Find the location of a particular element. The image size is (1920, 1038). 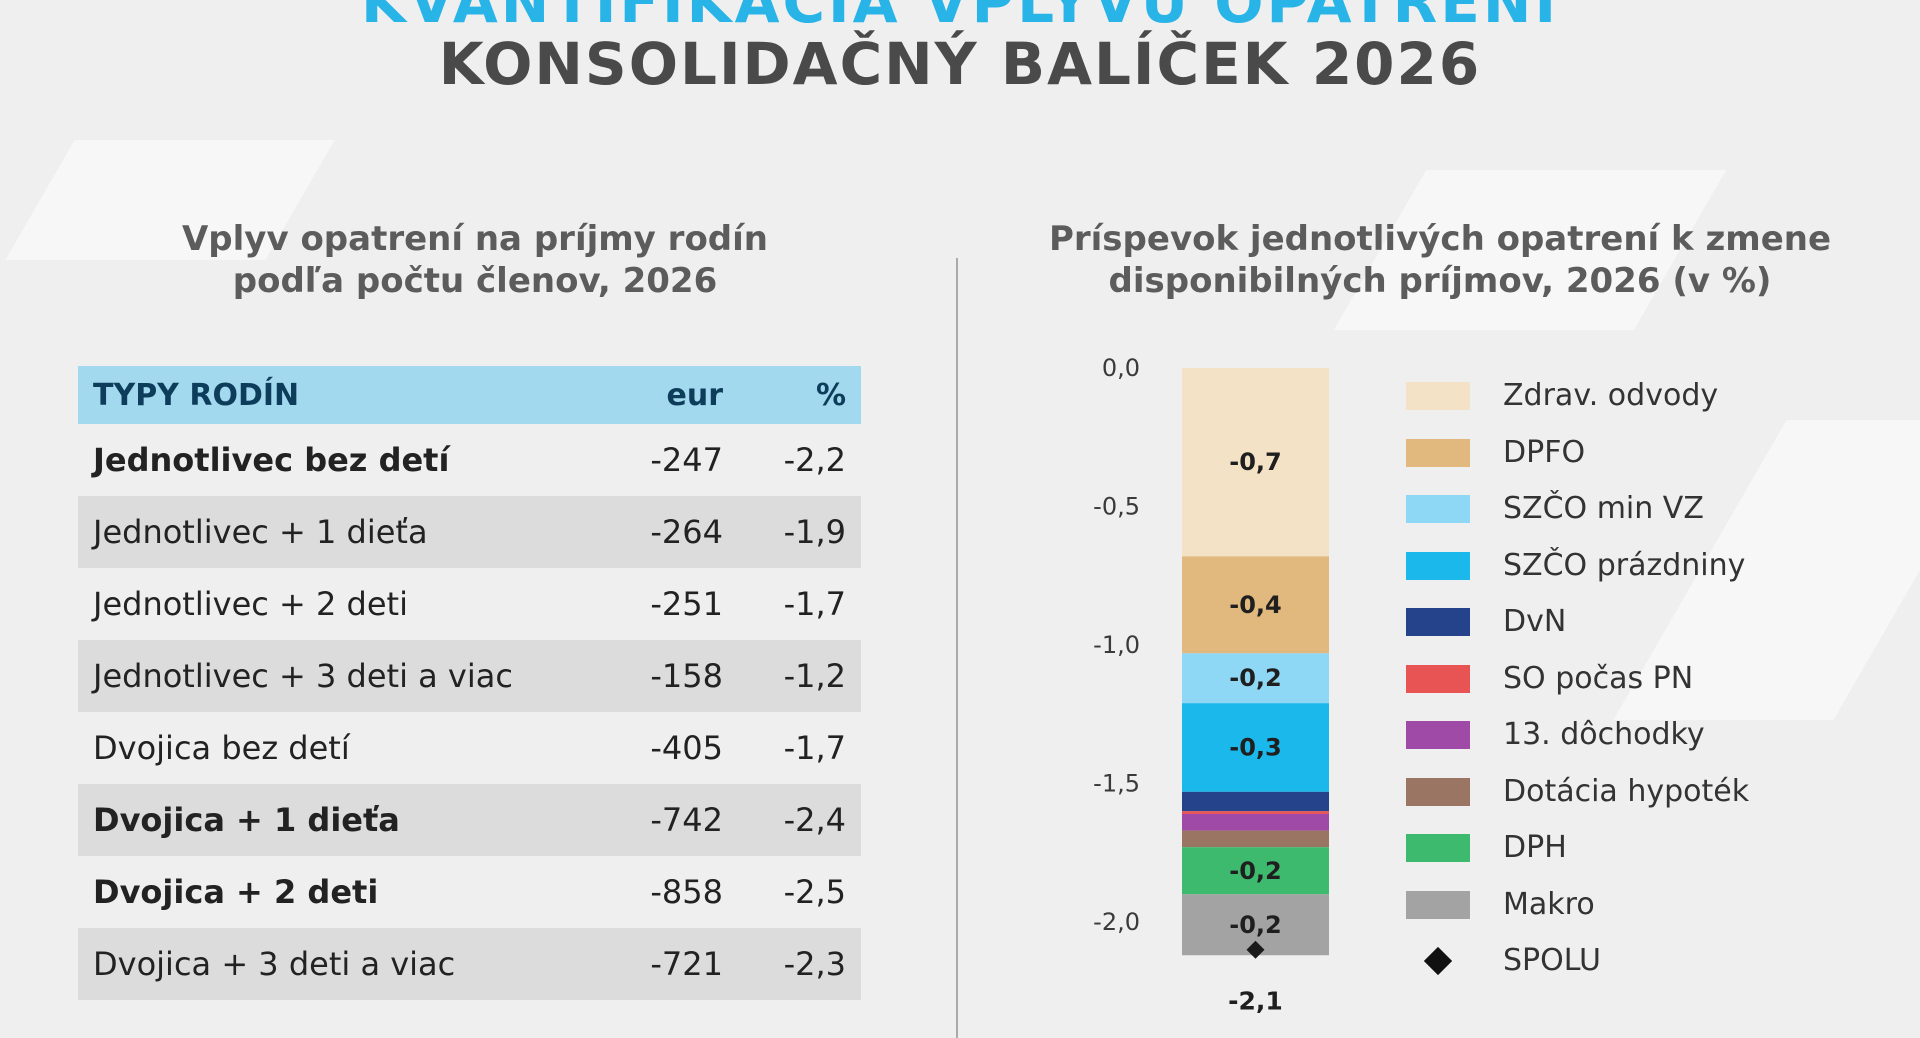

table-row: Jednotlivec + 3 deti a viac -158 -1,2 is located at coordinates (469, 676).